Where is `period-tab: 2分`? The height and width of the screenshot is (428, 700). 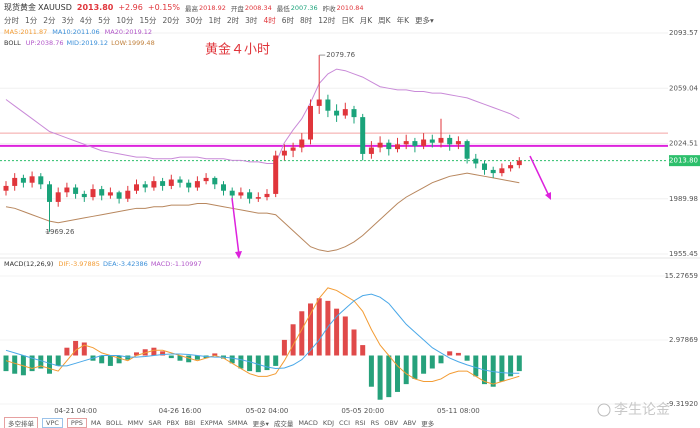
period-tab: 2分 is located at coordinates (49, 20).